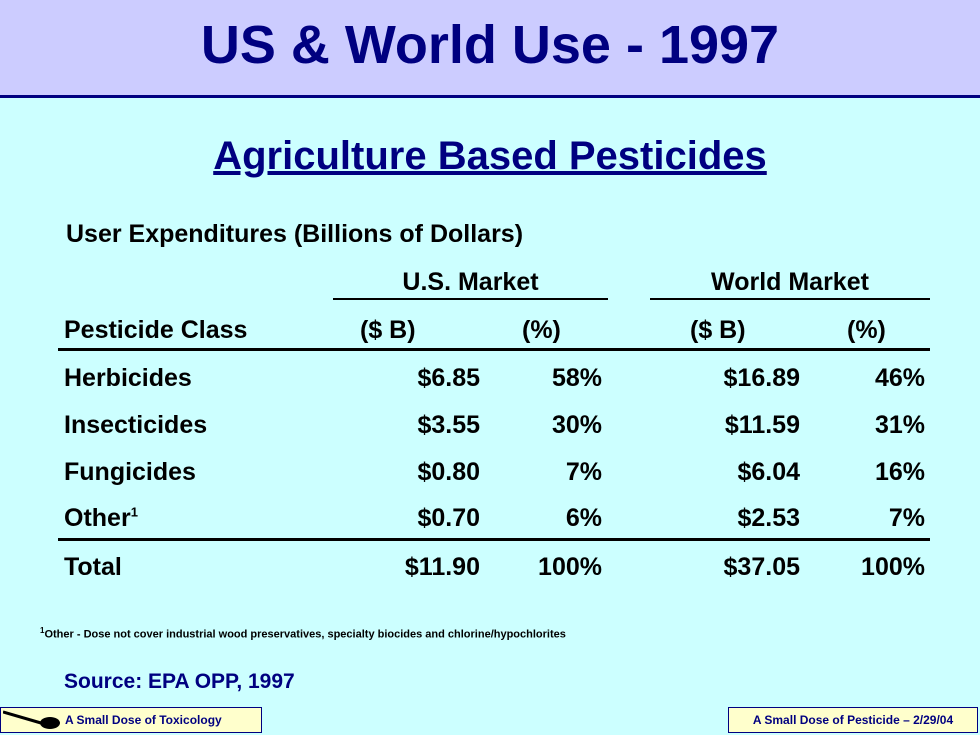 The height and width of the screenshot is (735, 980). What do you see at coordinates (761, 567) in the screenshot?
I see `row-total-world-usd: $37.05` at bounding box center [761, 567].